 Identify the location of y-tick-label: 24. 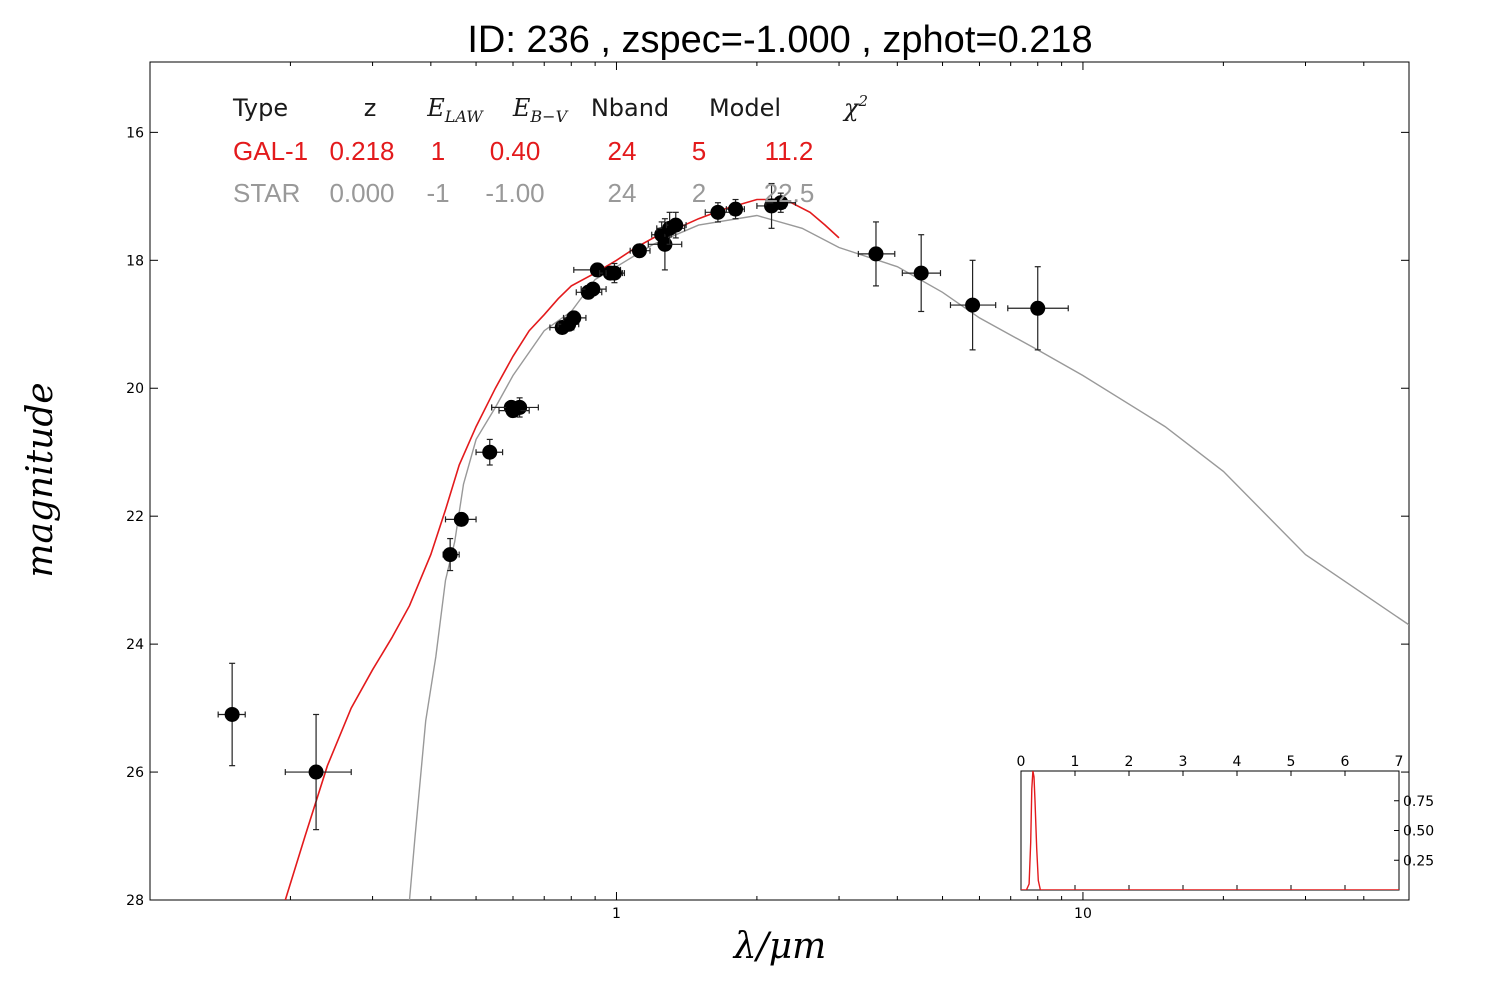
(135, 645).